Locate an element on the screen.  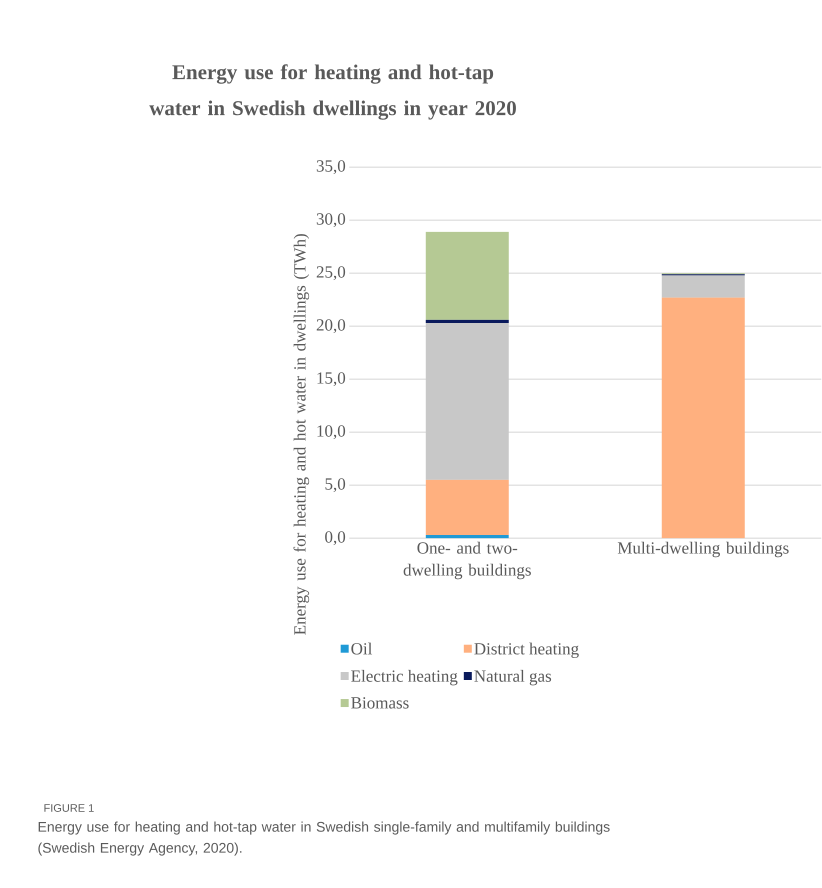
y-tick-label: 35,0 is located at coordinates (331, 167).